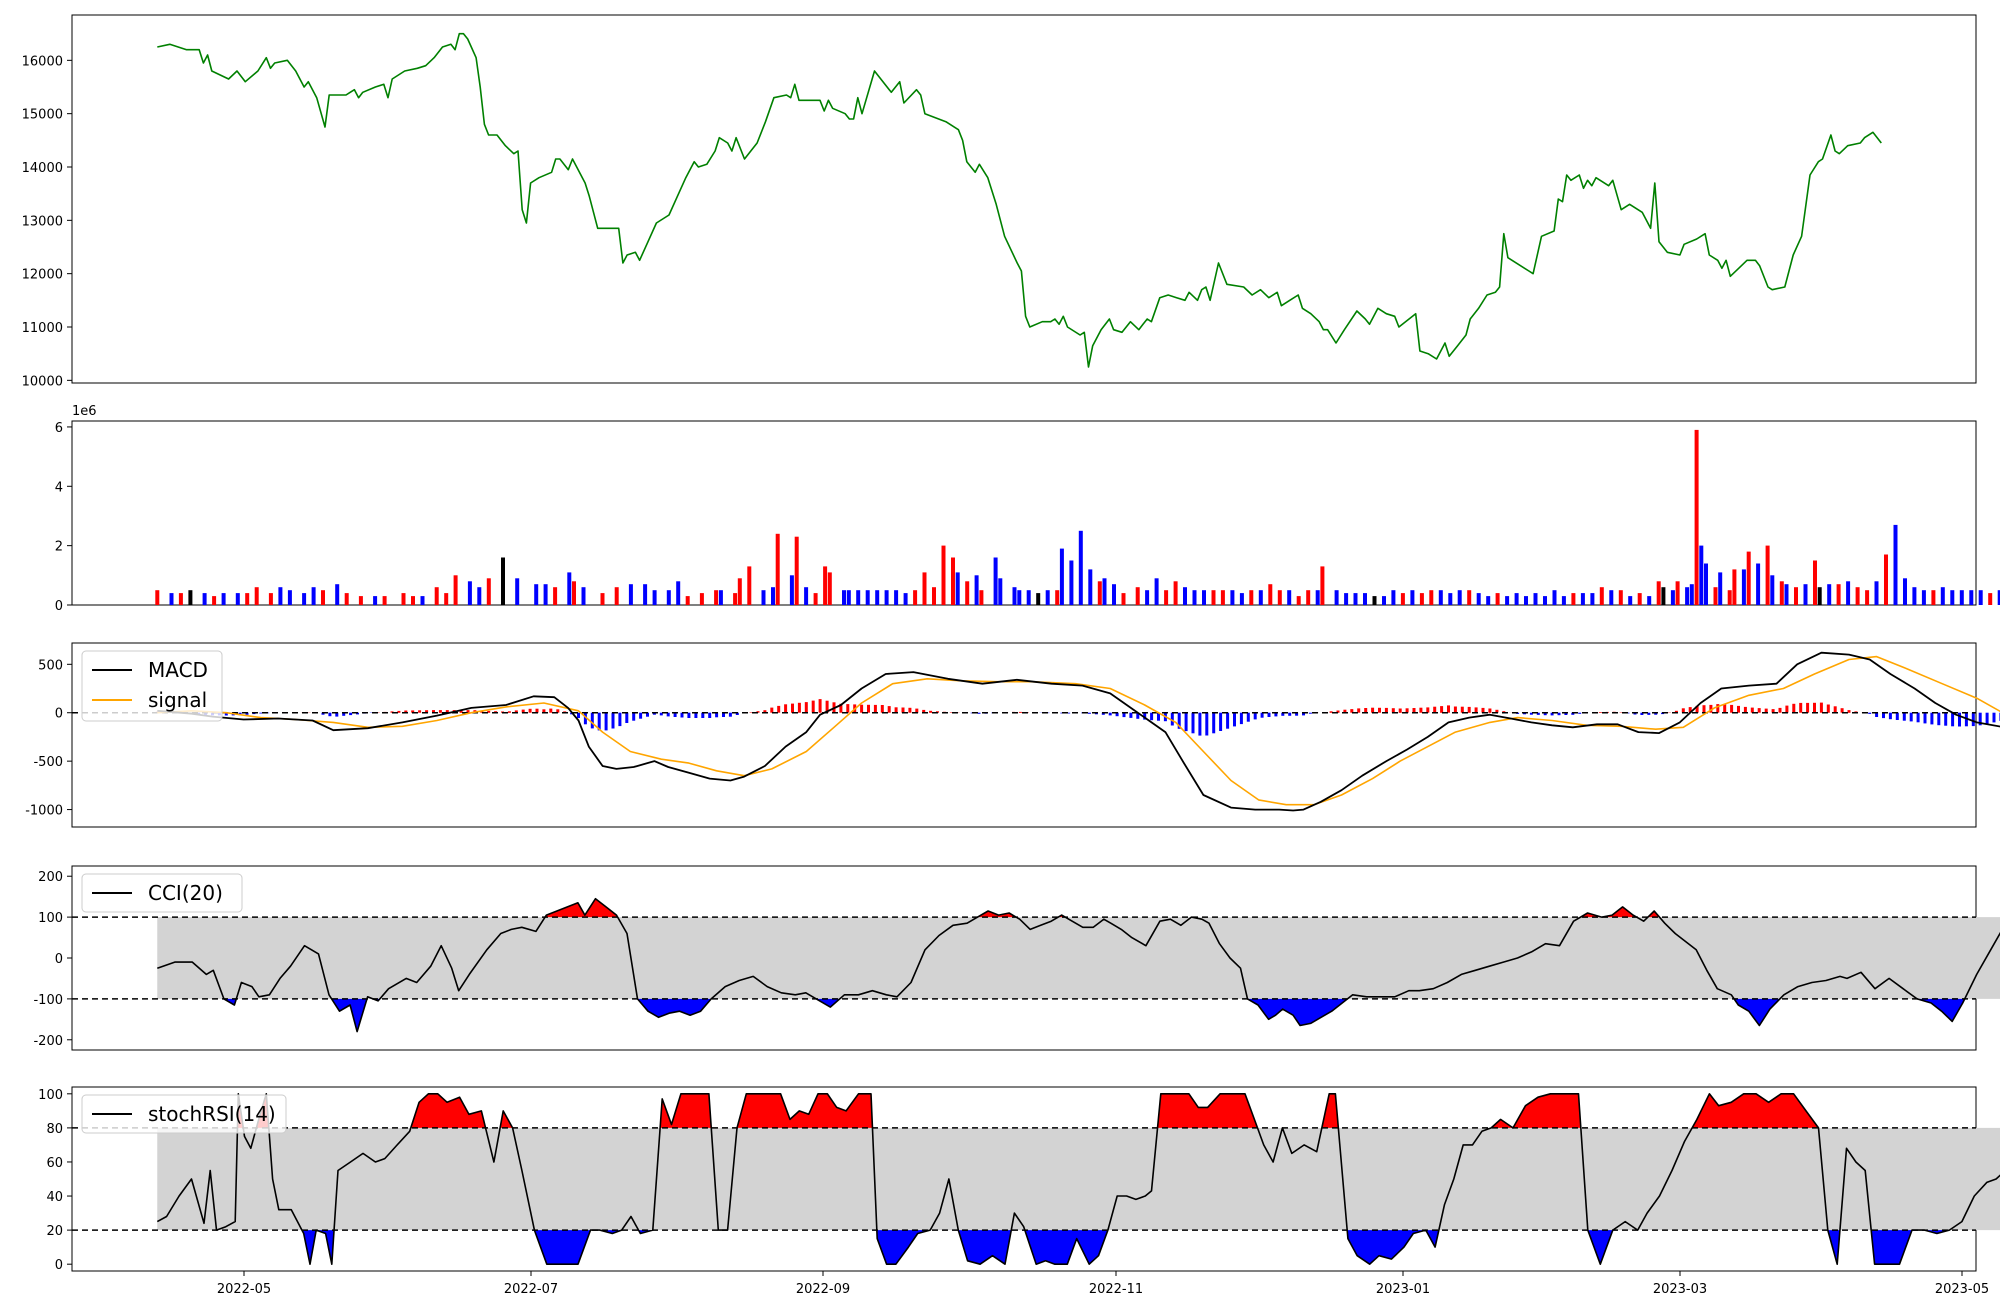 The image size is (2000, 1300). Describe the element at coordinates (50, 665) in the screenshot. I see `macd-ytick-label: 500` at that location.